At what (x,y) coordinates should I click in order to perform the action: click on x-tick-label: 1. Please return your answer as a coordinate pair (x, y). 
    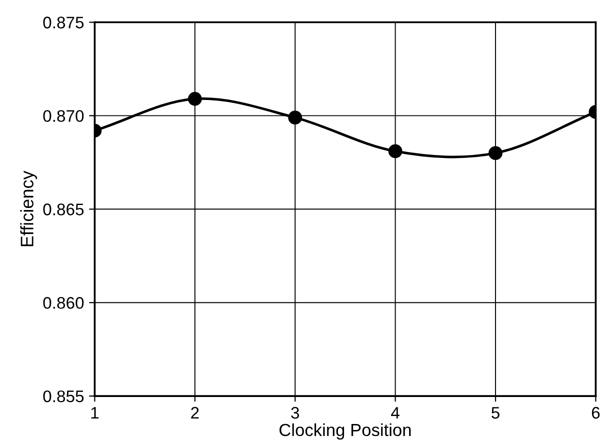
    Looking at the image, I should click on (95, 413).